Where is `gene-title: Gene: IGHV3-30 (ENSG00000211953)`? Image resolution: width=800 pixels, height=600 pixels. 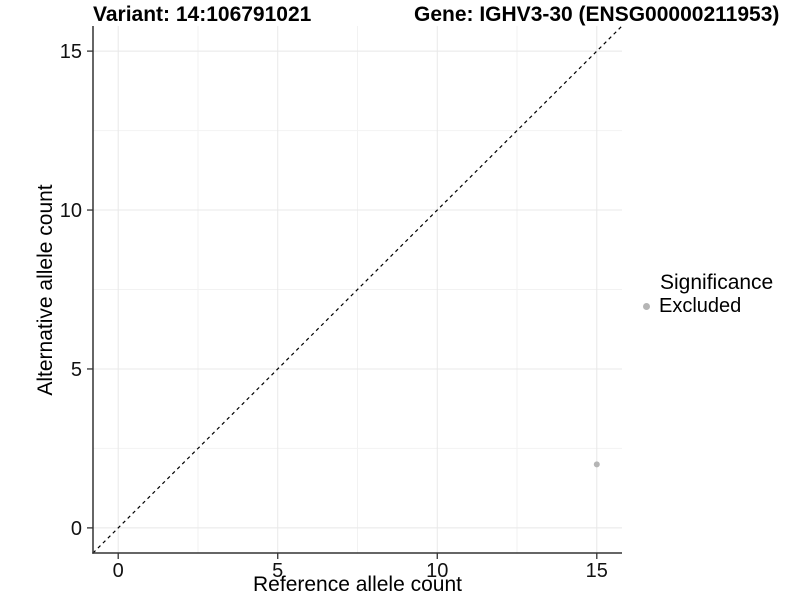
gene-title: Gene: IGHV3-30 (ENSG00000211953) is located at coordinates (597, 14).